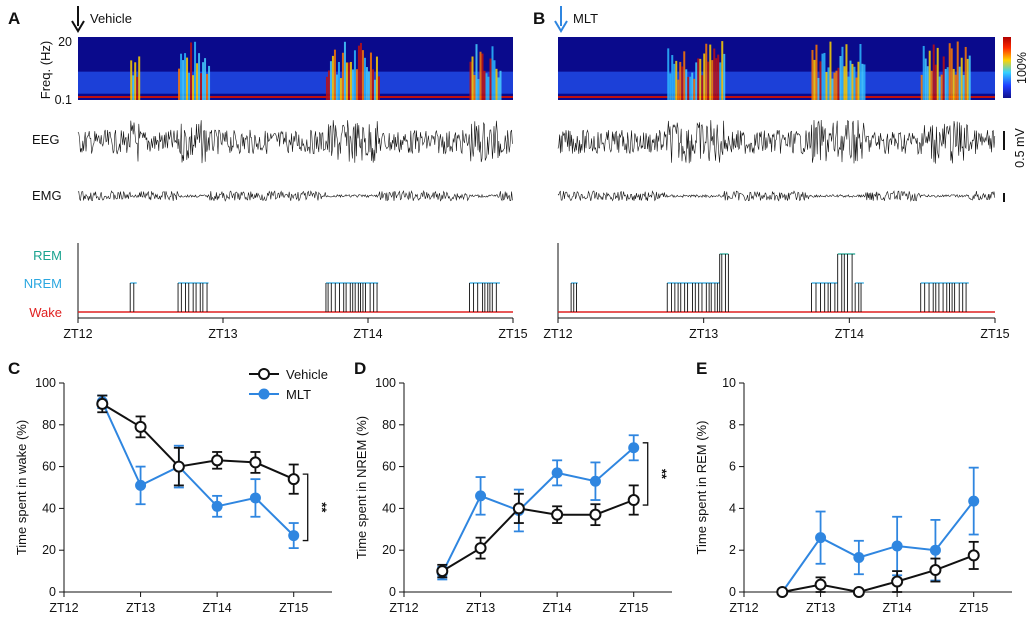 This screenshot has width=1031, height=631. I want to click on y-axis-label: Time spent in wake (%), so click(21, 487).